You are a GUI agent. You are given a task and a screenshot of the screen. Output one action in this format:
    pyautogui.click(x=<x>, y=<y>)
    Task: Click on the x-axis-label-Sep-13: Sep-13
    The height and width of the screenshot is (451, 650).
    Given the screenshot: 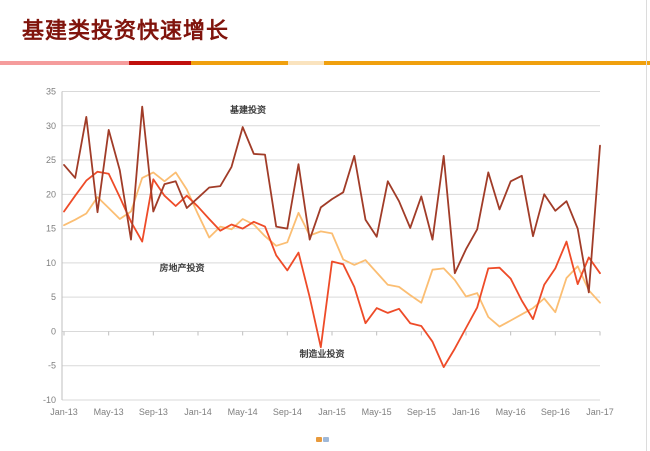 What is the action you would take?
    pyautogui.click(x=153, y=412)
    